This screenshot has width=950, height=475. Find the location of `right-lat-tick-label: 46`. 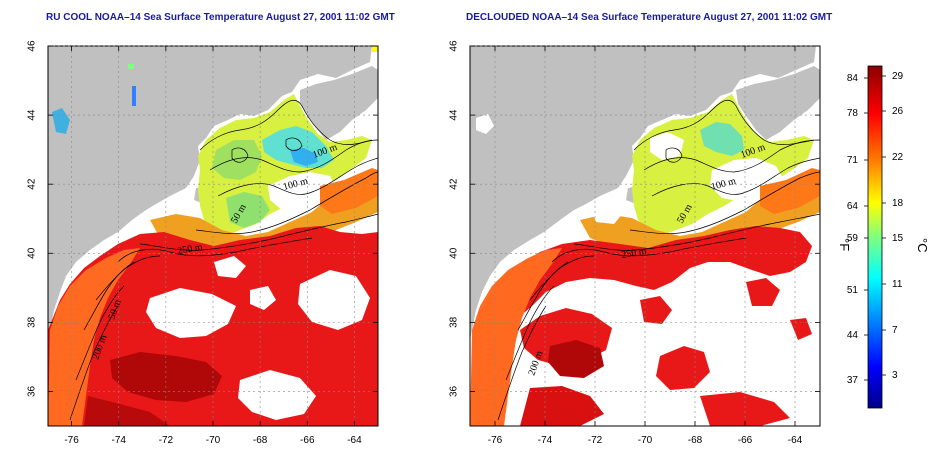

right-lat-tick-label: 46 is located at coordinates (454, 46).